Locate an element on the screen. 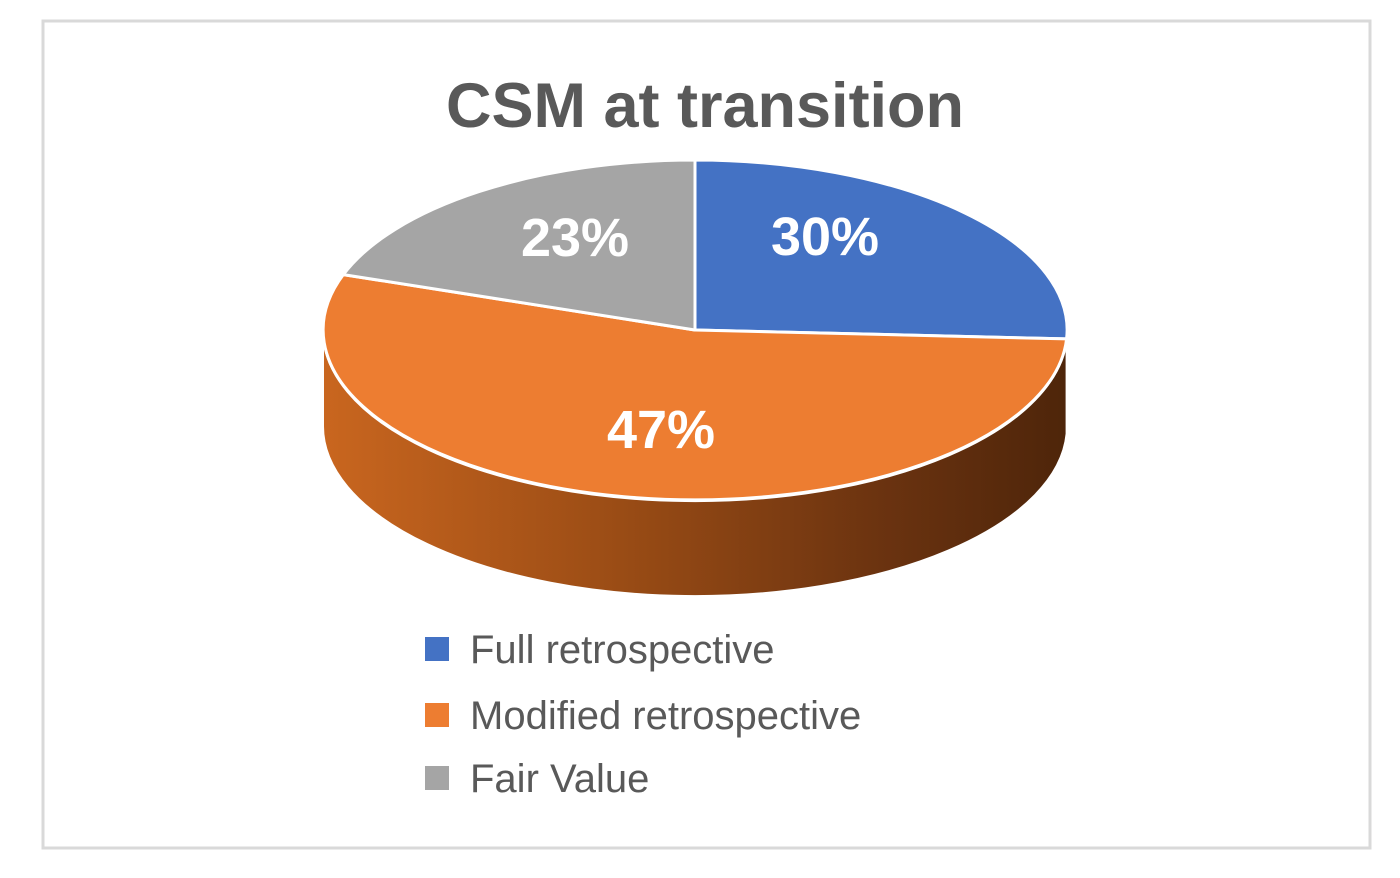 The width and height of the screenshot is (1400, 878). legend-swatch-fair-value is located at coordinates (437, 778).